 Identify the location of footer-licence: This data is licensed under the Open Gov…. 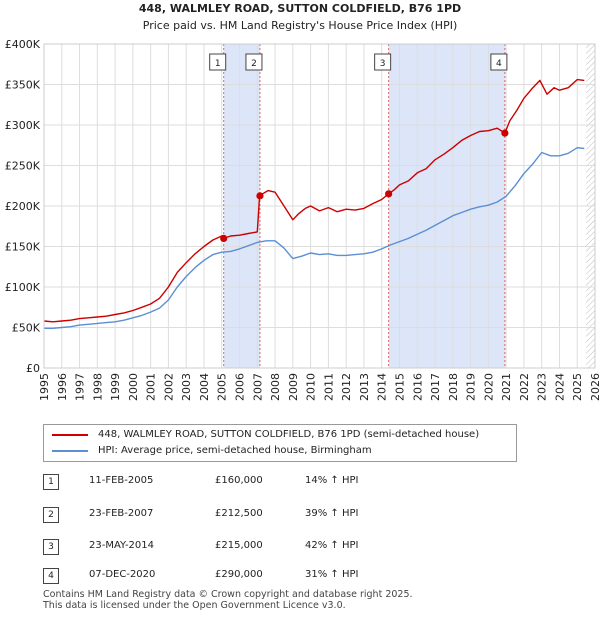
(194, 605).